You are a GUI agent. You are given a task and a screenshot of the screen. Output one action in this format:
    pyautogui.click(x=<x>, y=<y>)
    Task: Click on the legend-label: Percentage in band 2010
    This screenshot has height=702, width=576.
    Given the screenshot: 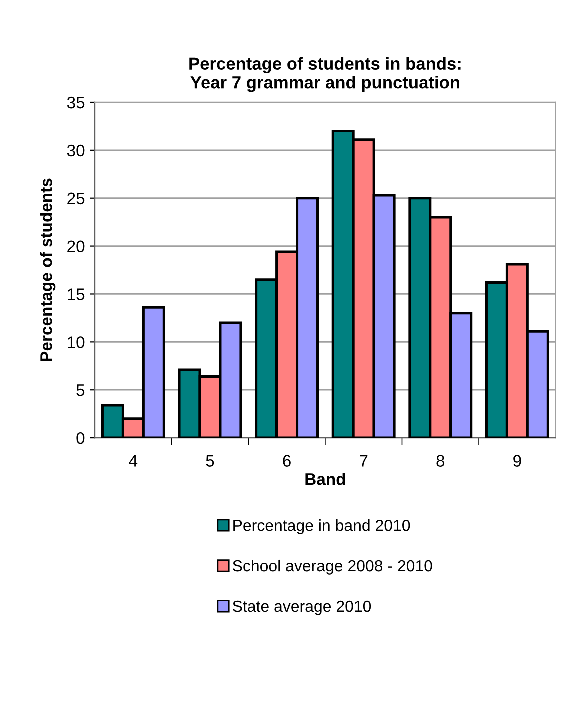 What is the action you would take?
    pyautogui.click(x=322, y=527)
    